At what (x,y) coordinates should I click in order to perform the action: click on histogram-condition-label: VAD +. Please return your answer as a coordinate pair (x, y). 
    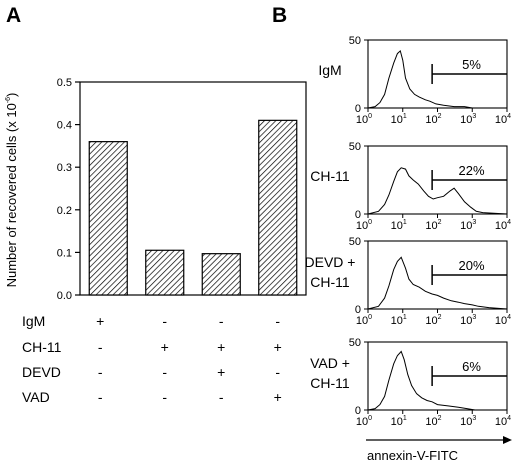
    Looking at the image, I should click on (330, 363).